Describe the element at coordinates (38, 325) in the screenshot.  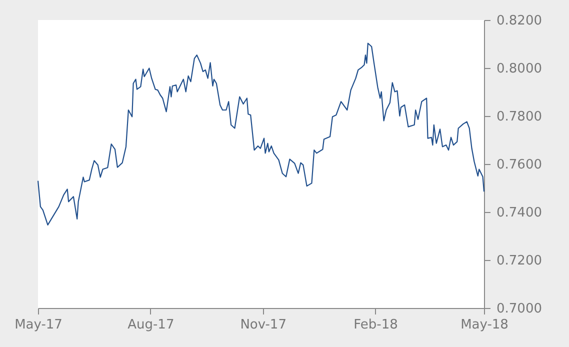
I see `x-tick-label: May-17` at that location.